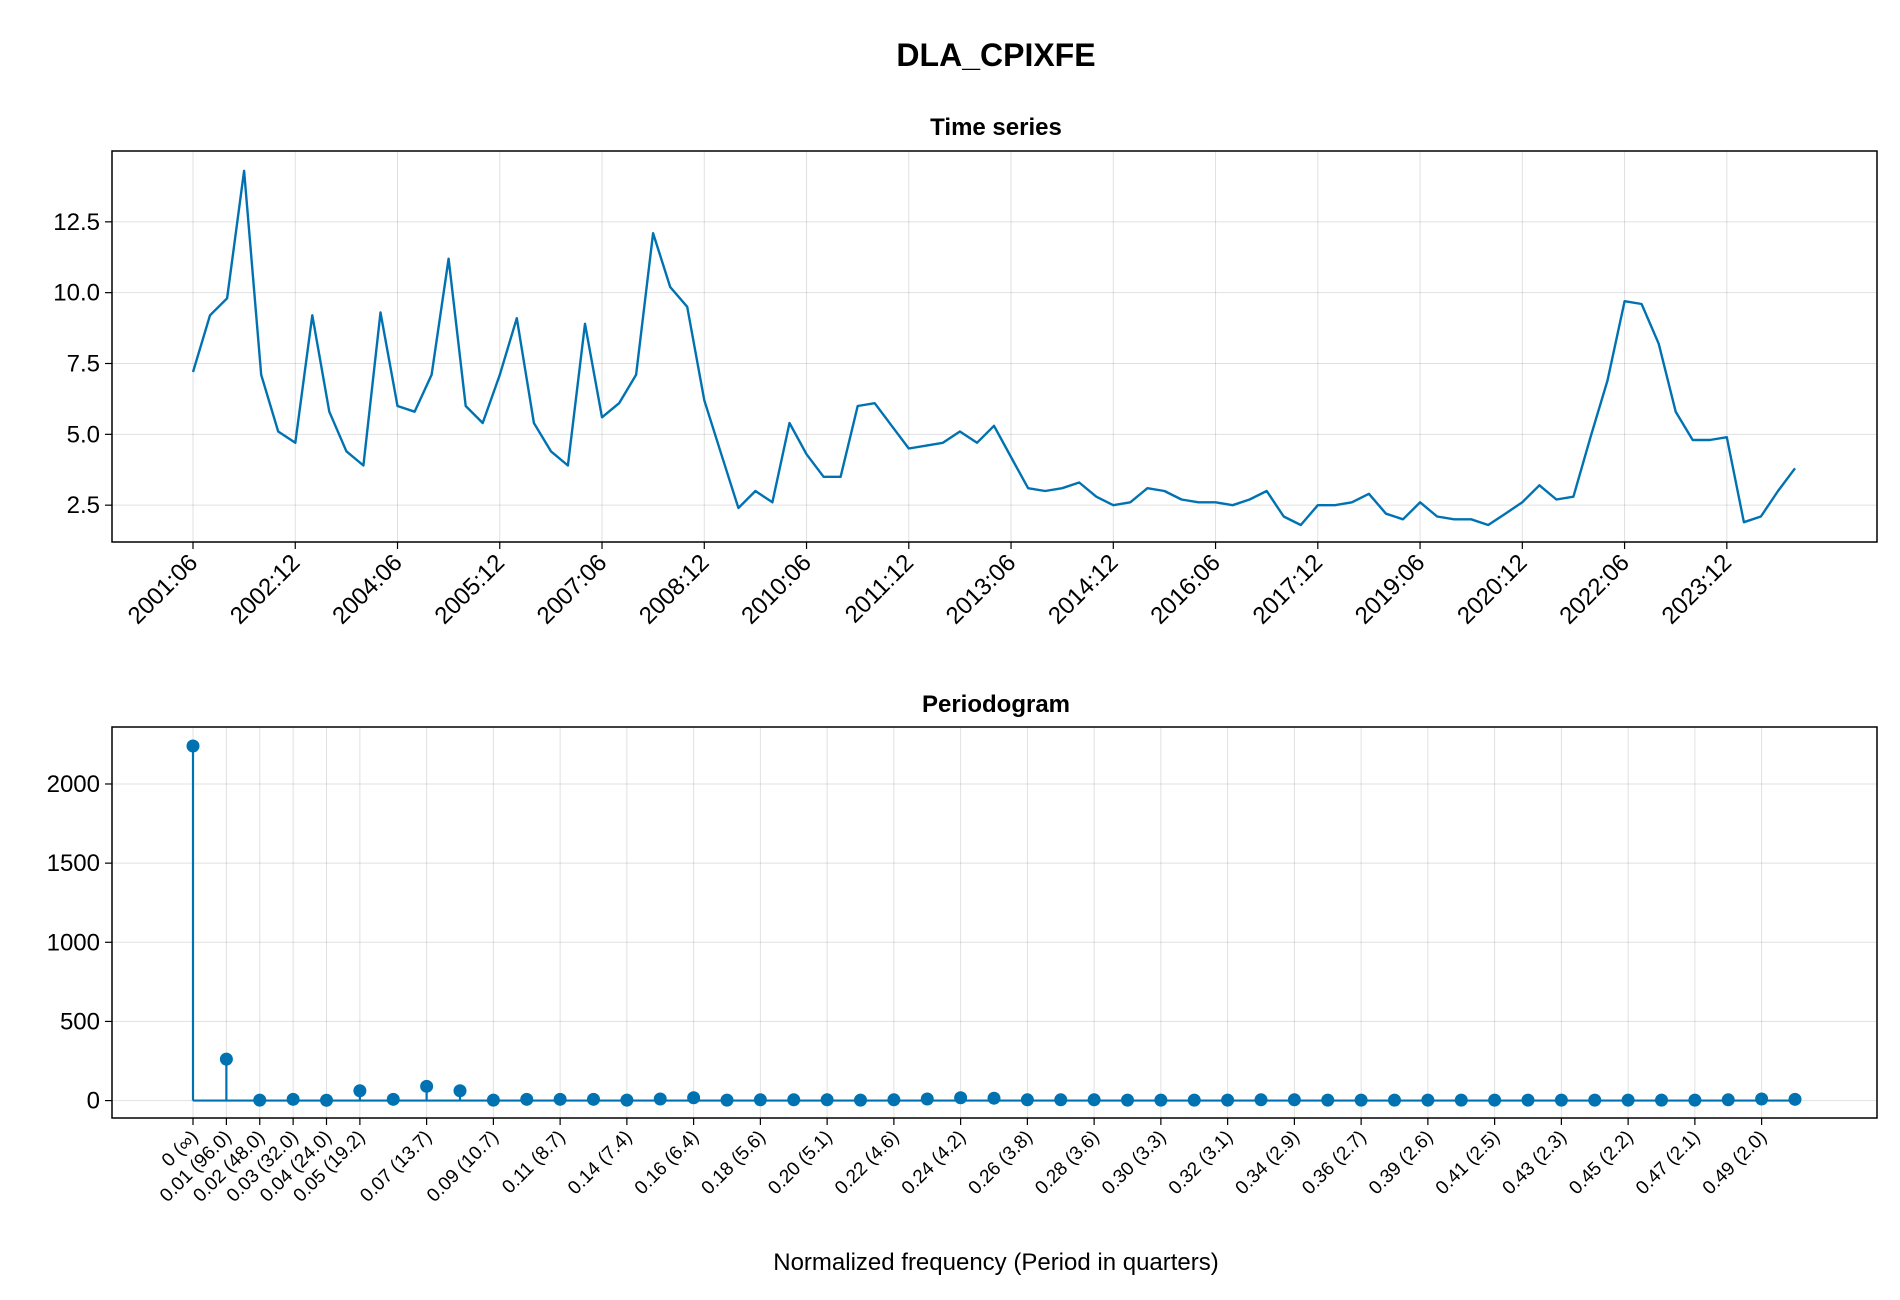 Image resolution: width=1900 pixels, height=1300 pixels. What do you see at coordinates (1201, 1163) in the screenshot?
I see `pg-x-tick-label: 0.32 (3.1)` at bounding box center [1201, 1163].